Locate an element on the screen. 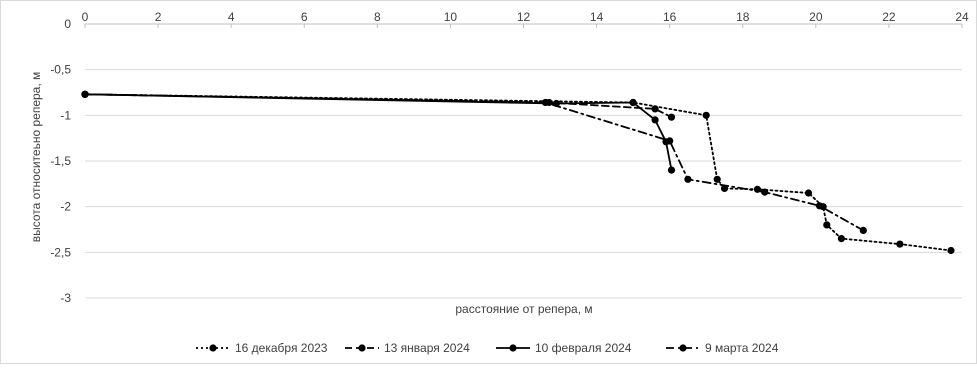 The width and height of the screenshot is (977, 369). y-tick-label: -3 is located at coordinates (65, 298).